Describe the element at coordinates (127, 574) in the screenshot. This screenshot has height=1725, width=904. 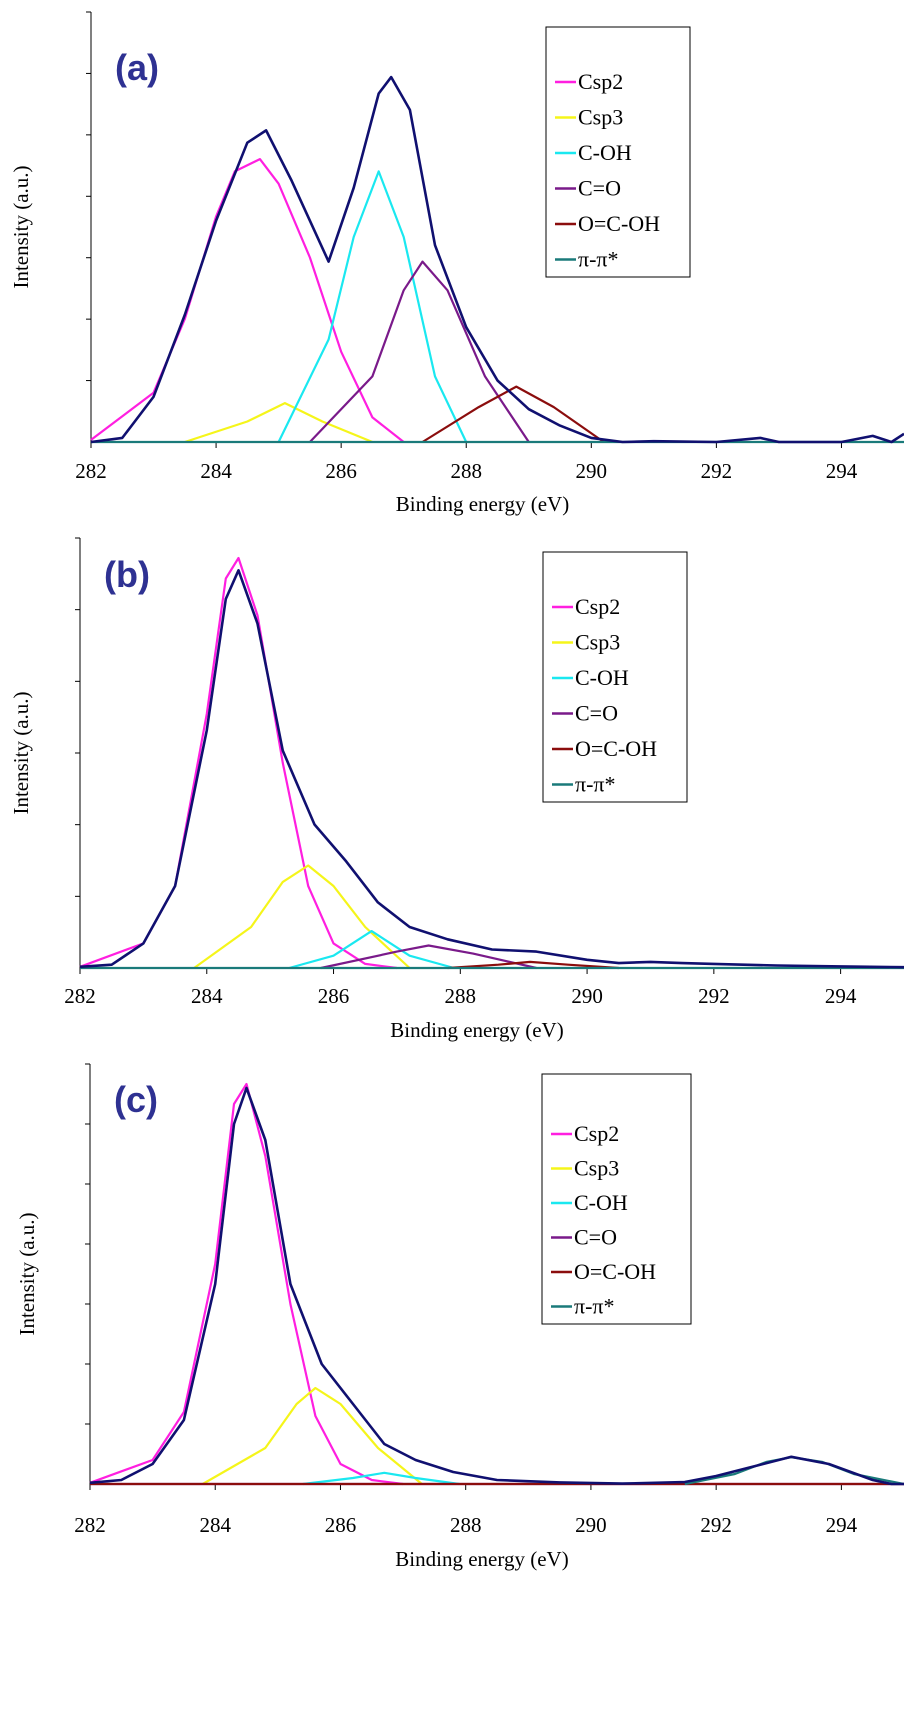
I see `panel-label: (b)` at that location.